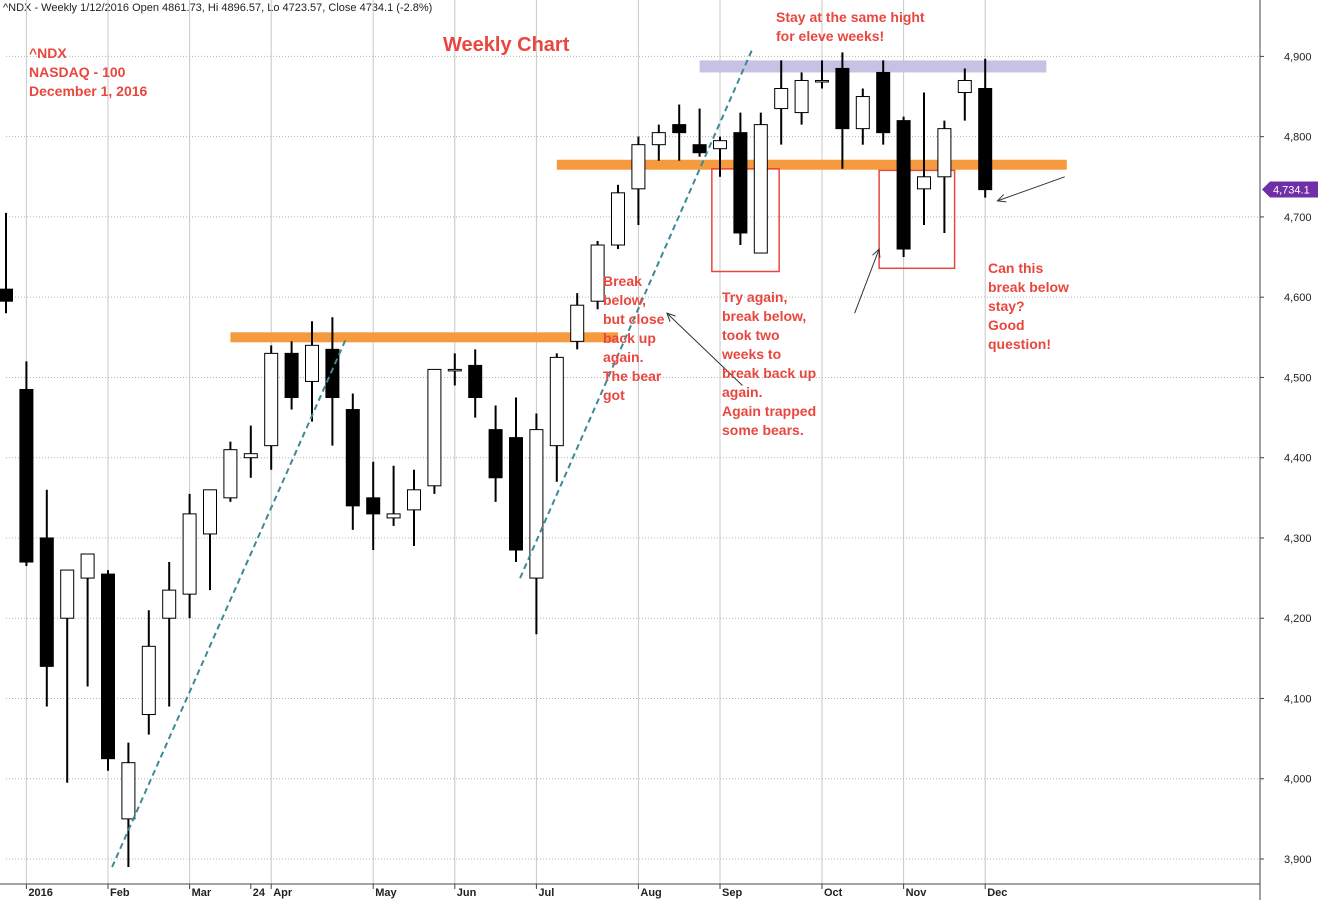 This screenshot has width=1320, height=900. Describe the element at coordinates (546, 893) in the screenshot. I see `x-tick-label-7: Jul` at that location.